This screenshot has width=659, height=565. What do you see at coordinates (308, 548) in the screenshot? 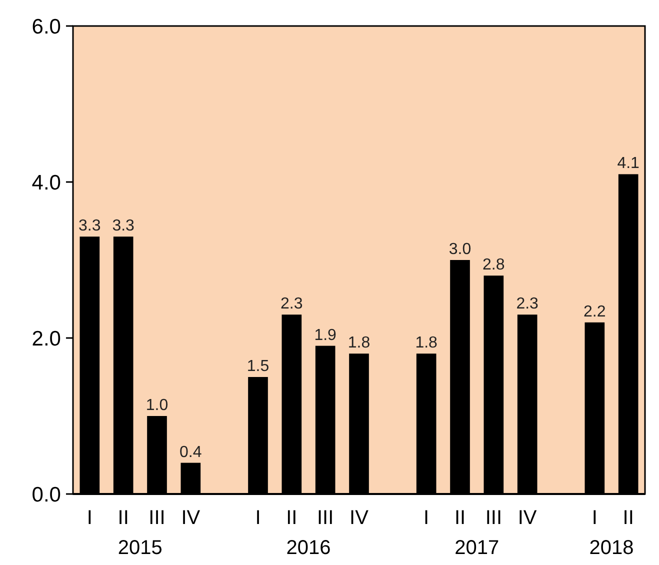
I see `text: 2016` at bounding box center [308, 548].